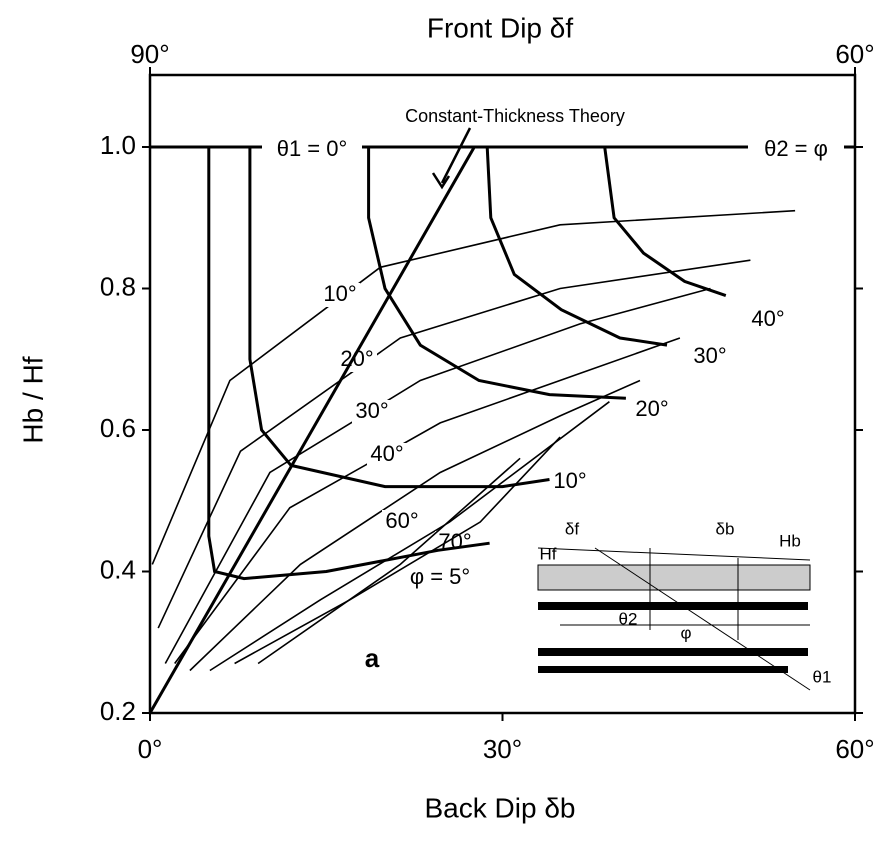 The width and height of the screenshot is (894, 844). What do you see at coordinates (572, 528) in the screenshot?
I see `inset-label: δf` at bounding box center [572, 528].